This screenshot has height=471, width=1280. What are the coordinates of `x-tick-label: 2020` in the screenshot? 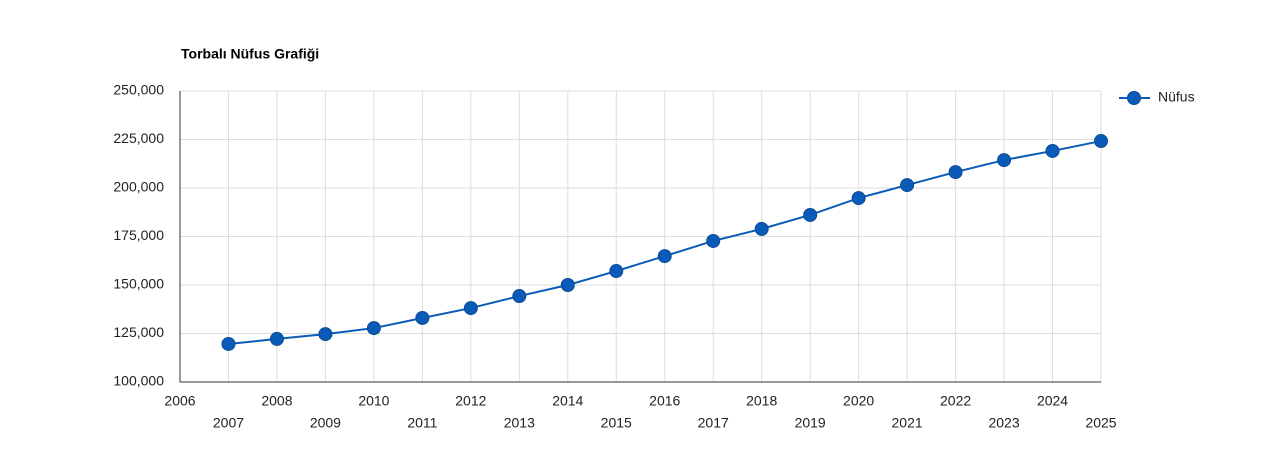 It's located at (858, 401).